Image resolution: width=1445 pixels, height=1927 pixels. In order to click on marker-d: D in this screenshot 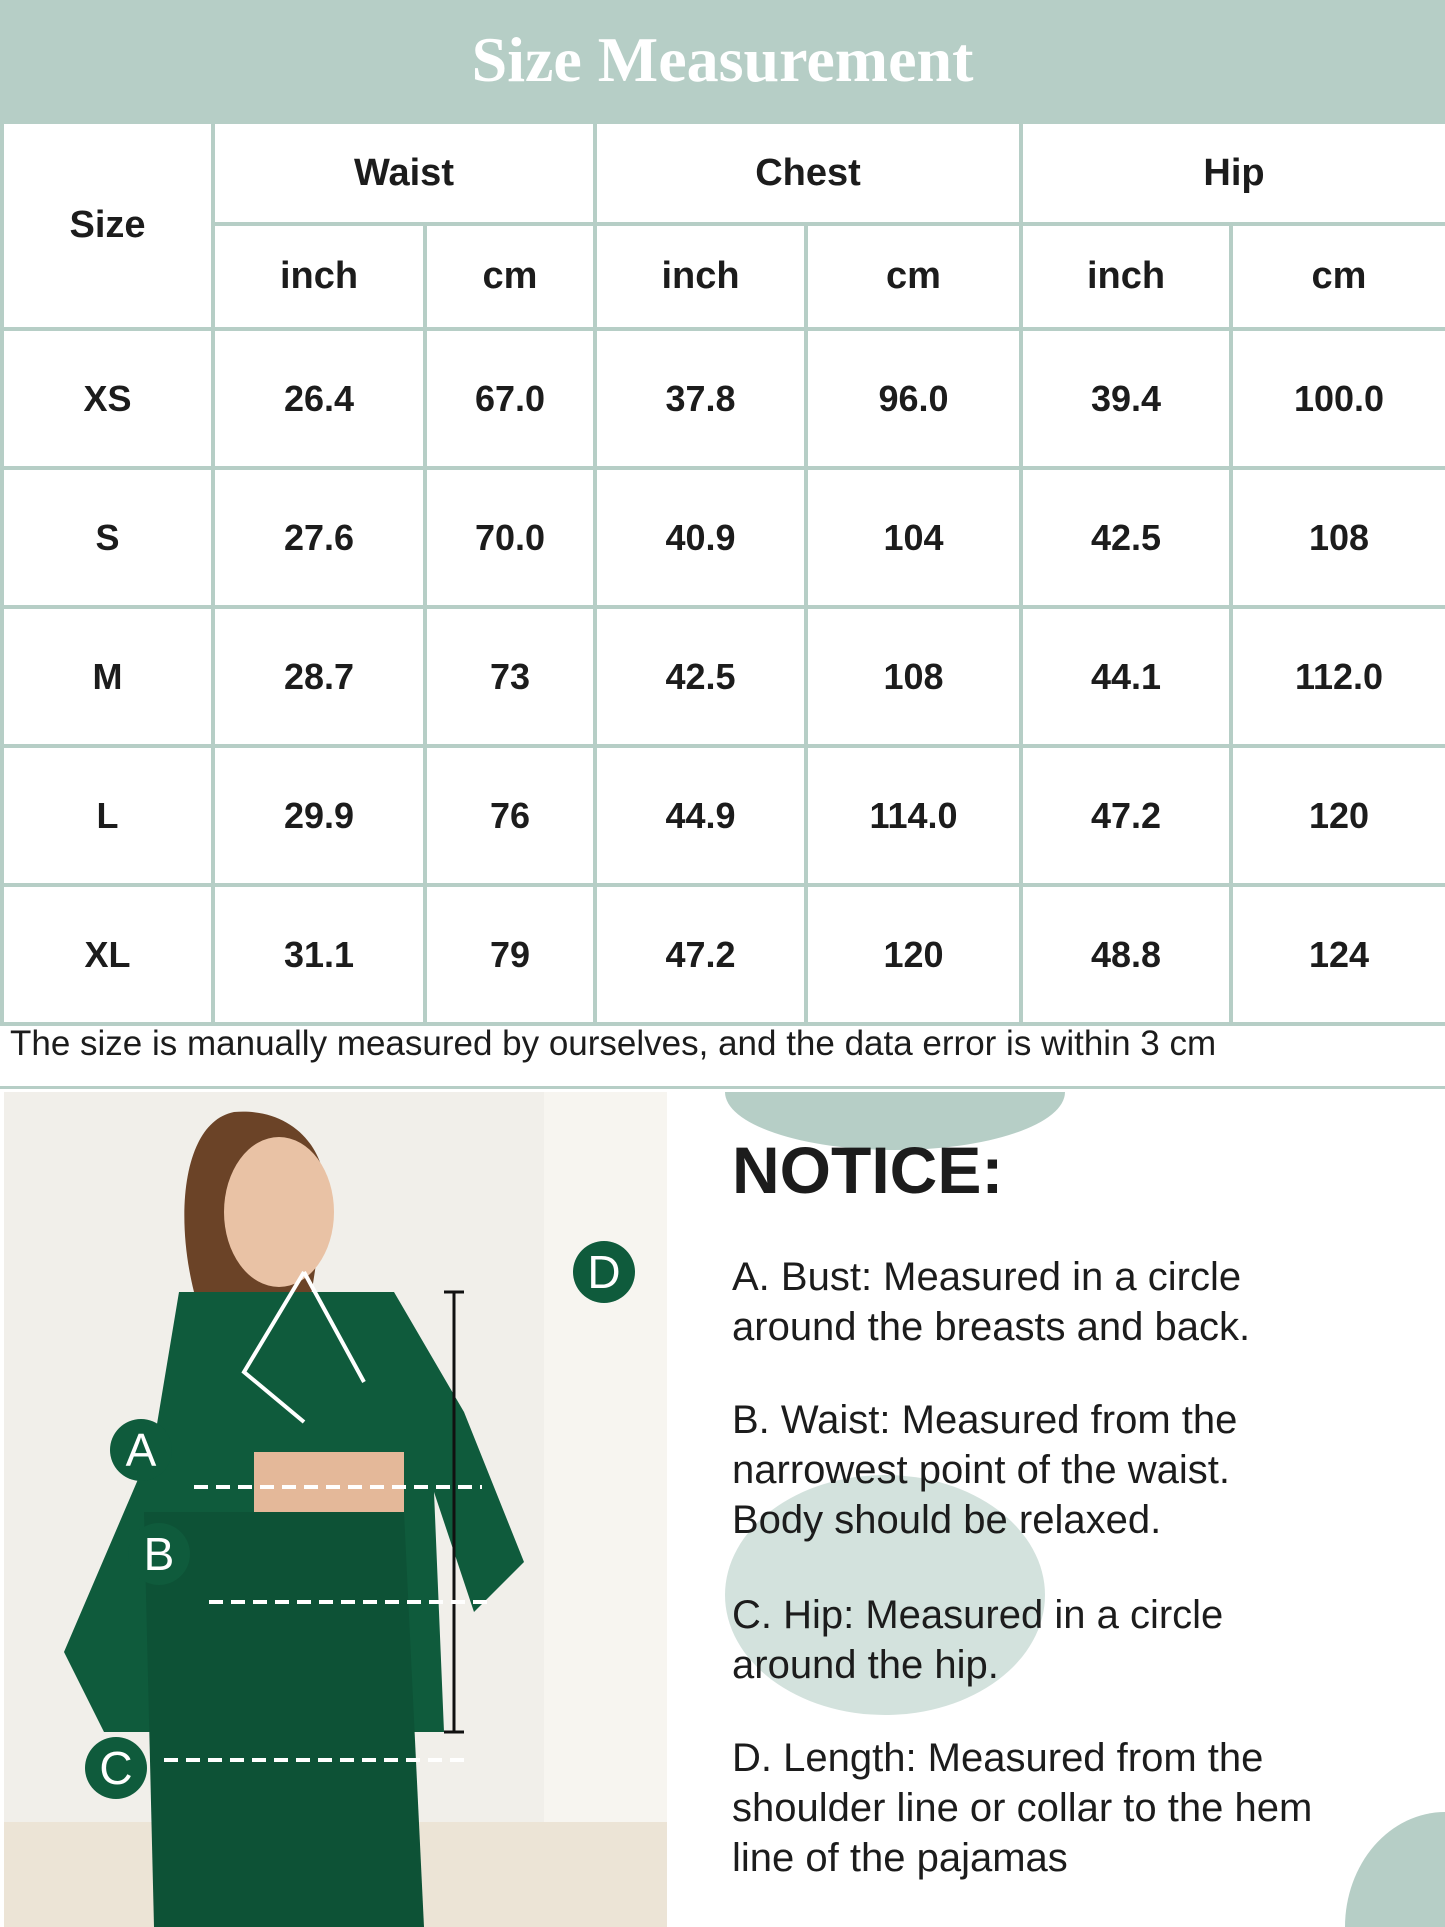, I will do `click(603, 1272)`.